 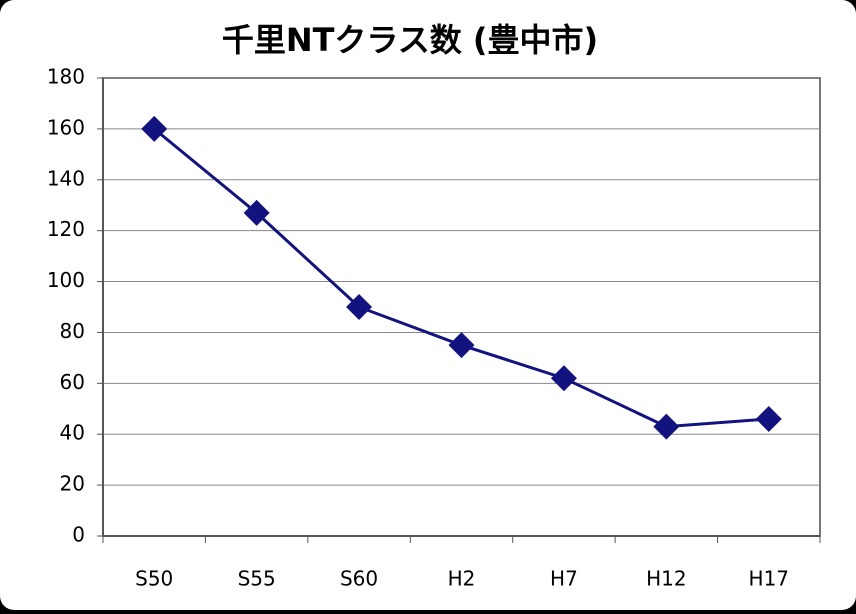 I want to click on y-tick-label: 20, so click(x=72, y=484).